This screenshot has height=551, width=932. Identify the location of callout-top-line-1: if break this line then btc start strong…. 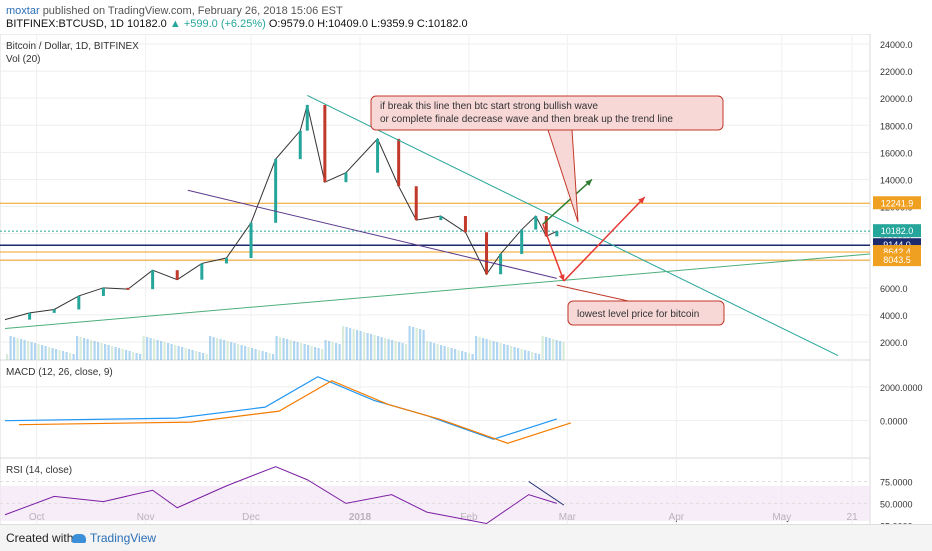
(489, 106).